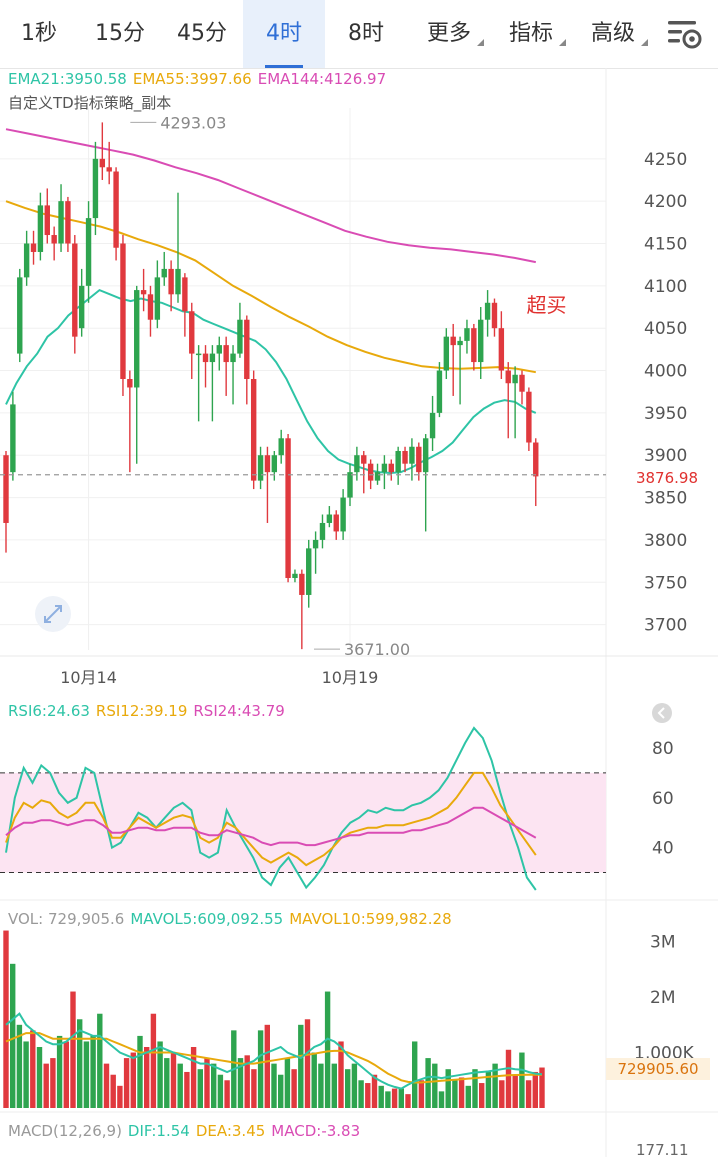  I want to click on rsi-tick-label: 40, so click(663, 849).